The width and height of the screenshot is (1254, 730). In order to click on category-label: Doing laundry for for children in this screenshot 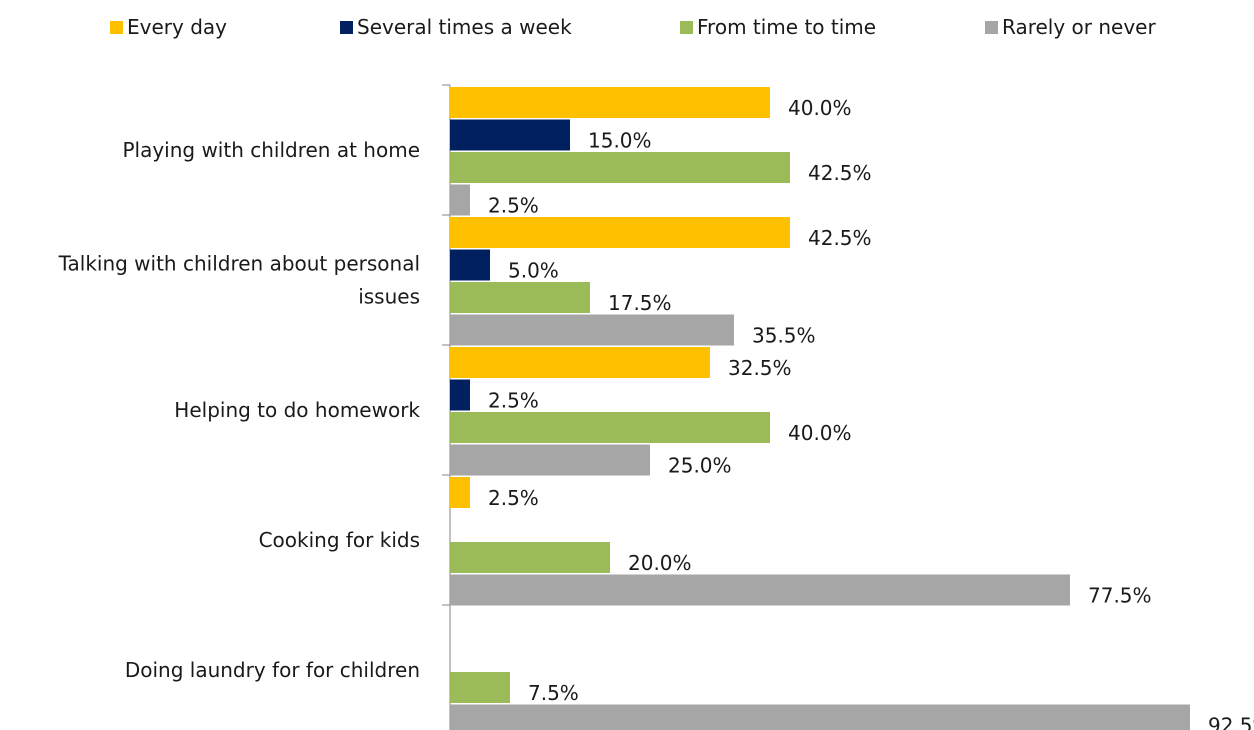, I will do `click(272, 670)`.